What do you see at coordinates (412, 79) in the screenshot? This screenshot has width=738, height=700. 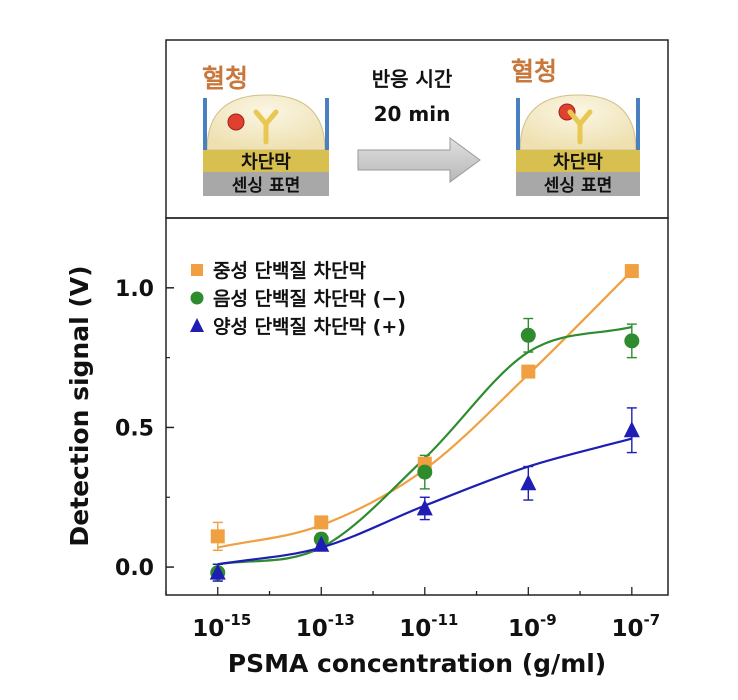 I see `arrow-label-time: 반응 시간` at bounding box center [412, 79].